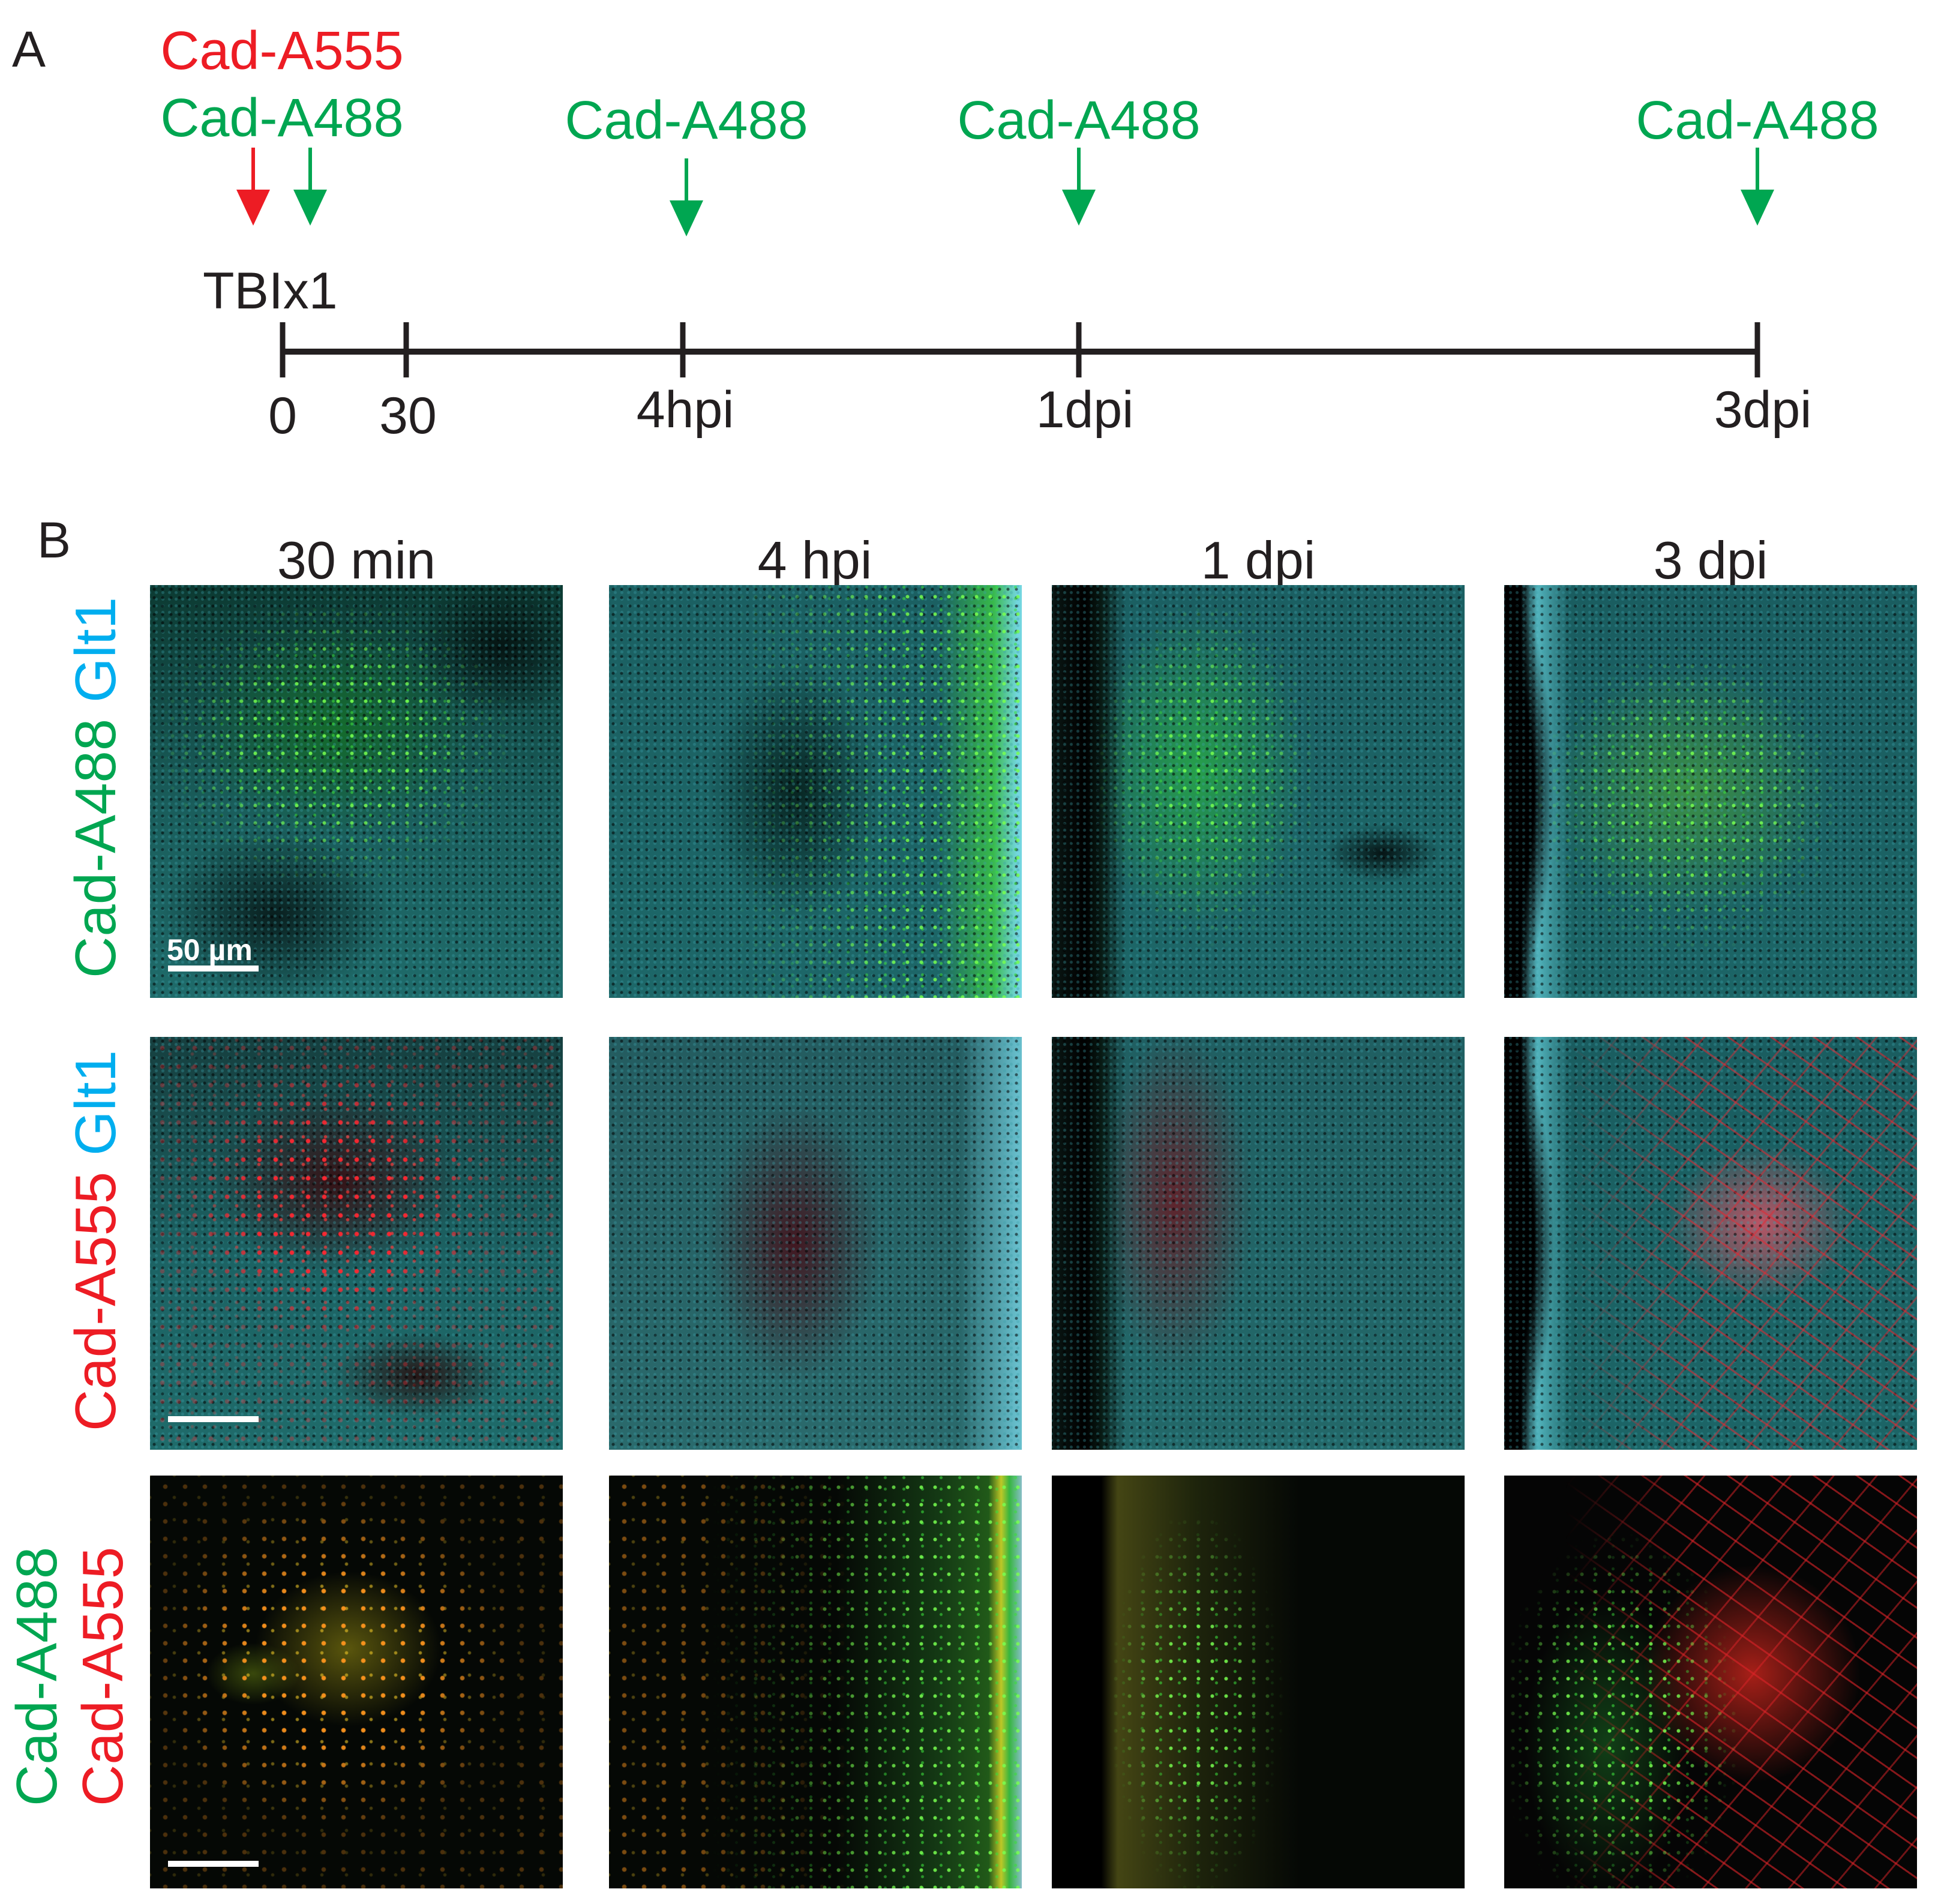 The width and height of the screenshot is (1947, 1904). I want to click on column-title-4hpi: 4 hpi, so click(814, 560).